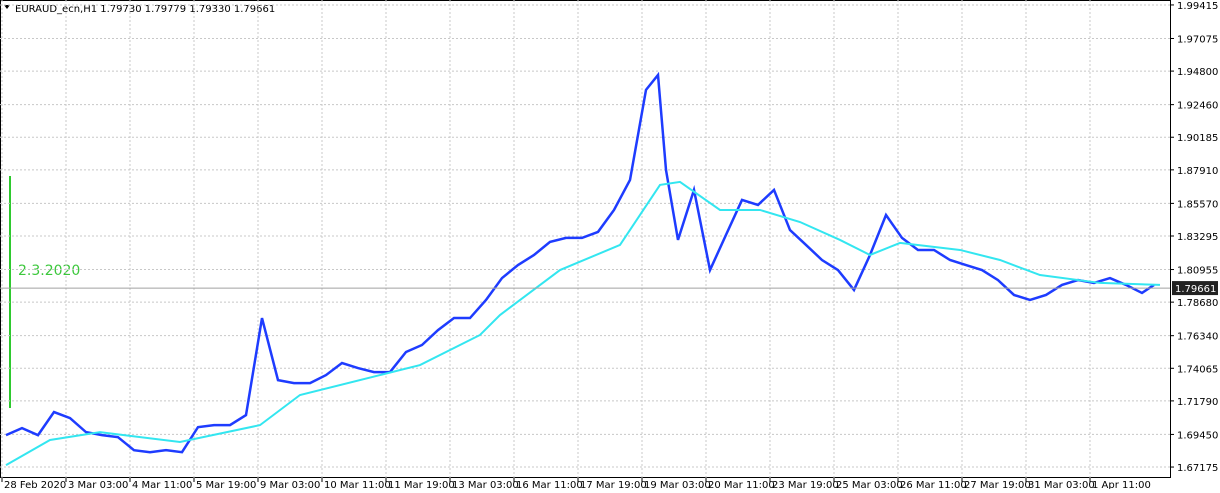 Image resolution: width=1220 pixels, height=493 pixels. I want to click on y-tick-label: 1.90185, so click(1197, 138).